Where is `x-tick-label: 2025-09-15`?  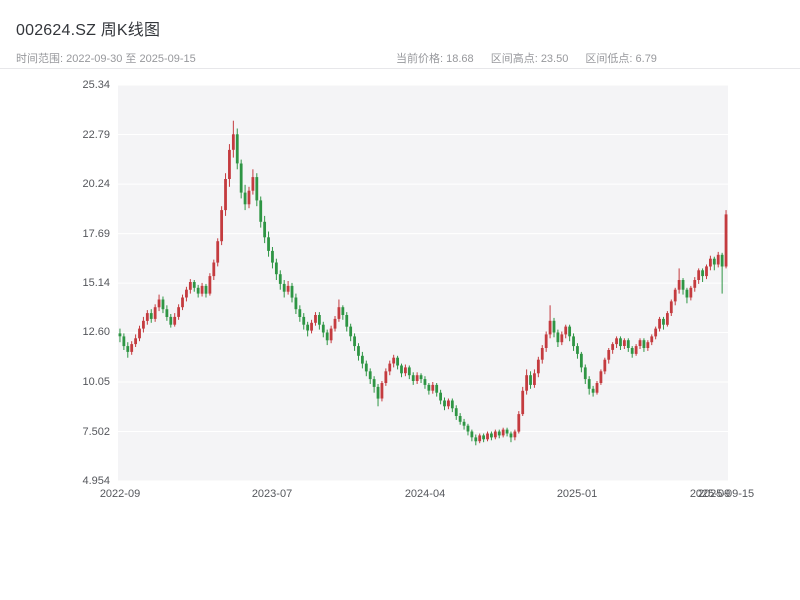 x-tick-label: 2025-09-15 is located at coordinates (726, 494).